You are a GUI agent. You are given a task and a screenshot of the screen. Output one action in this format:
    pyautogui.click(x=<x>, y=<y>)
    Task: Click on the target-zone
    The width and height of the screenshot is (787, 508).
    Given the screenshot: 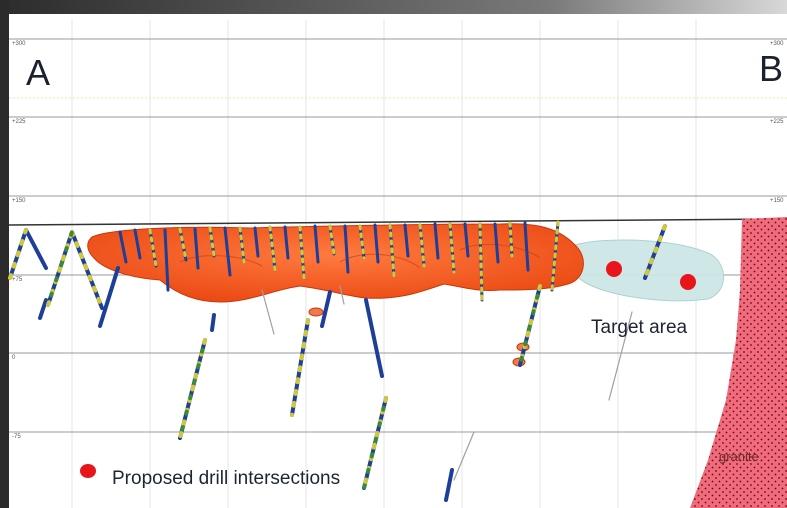 What is the action you would take?
    pyautogui.click(x=645, y=270)
    